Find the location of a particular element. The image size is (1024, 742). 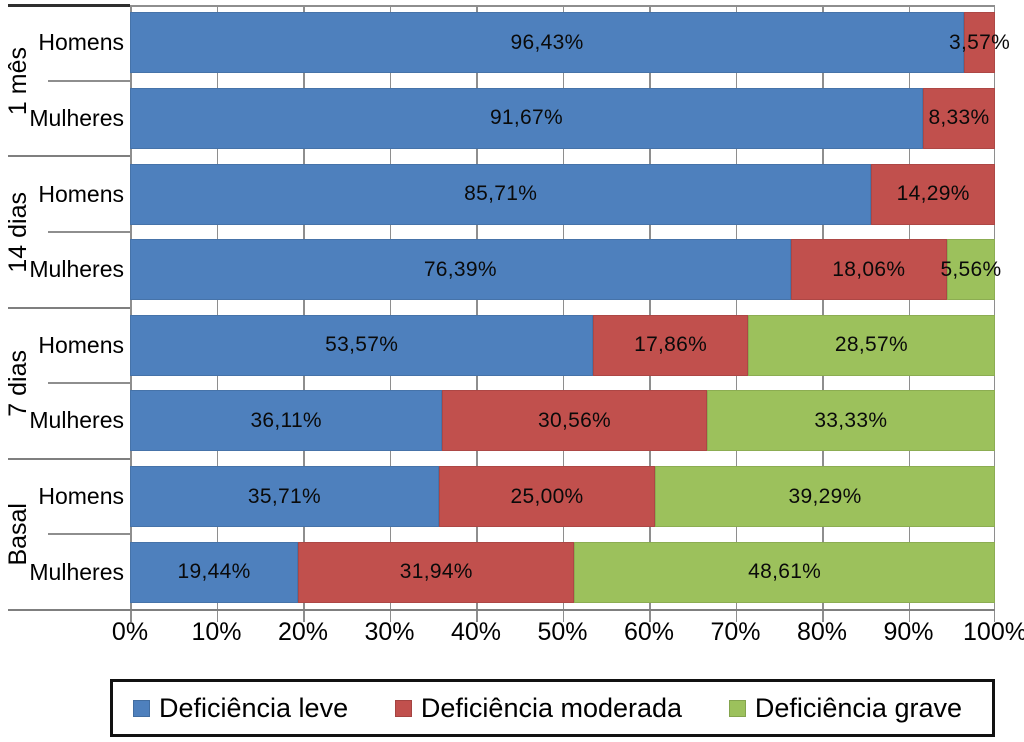

value-label: 18,06% is located at coordinates (869, 269).